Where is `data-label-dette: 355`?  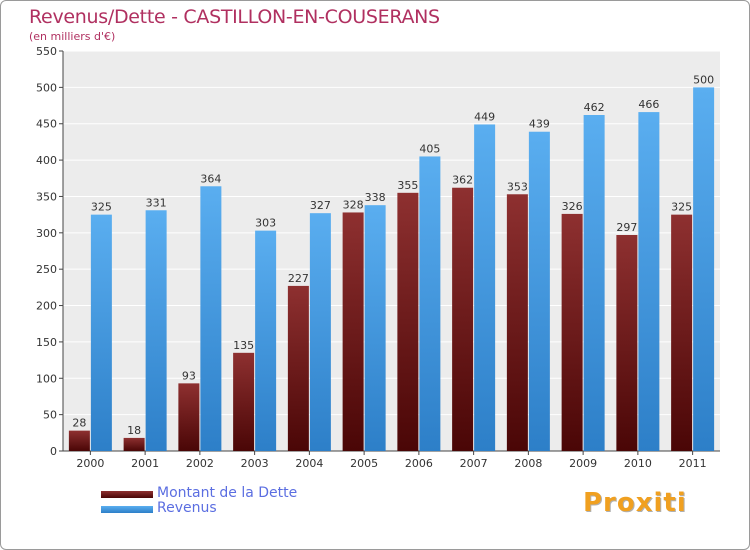 data-label-dette: 355 is located at coordinates (407, 185).